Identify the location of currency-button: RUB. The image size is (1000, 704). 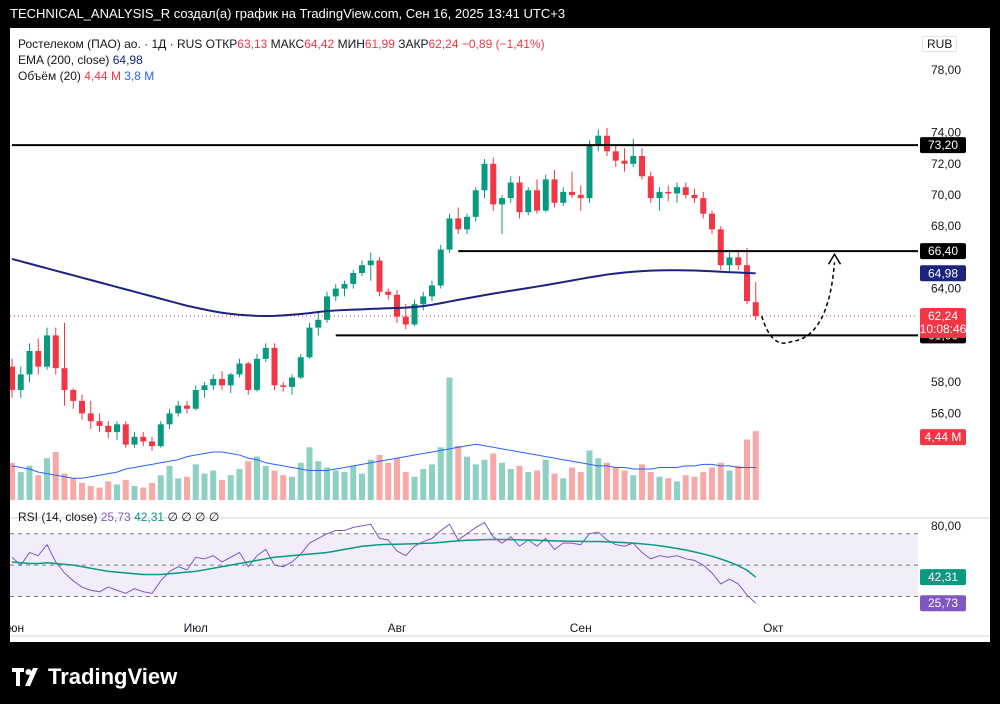
(940, 44).